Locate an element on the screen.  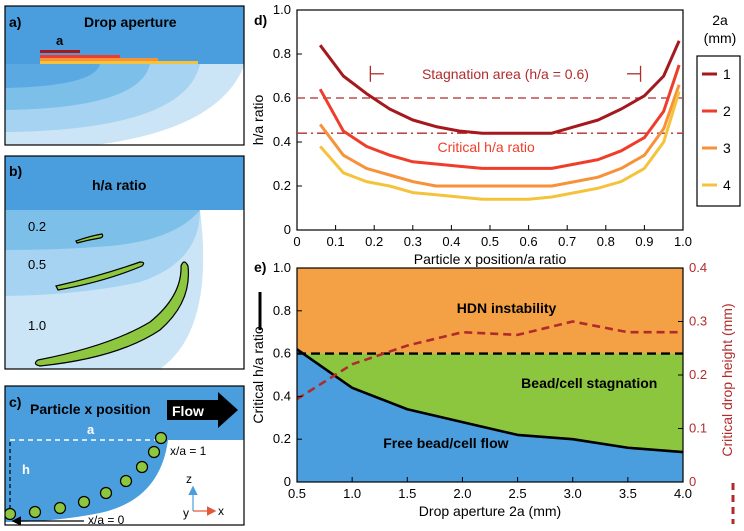
y-tick-label-left-e: 0.4 is located at coordinates (282, 395).